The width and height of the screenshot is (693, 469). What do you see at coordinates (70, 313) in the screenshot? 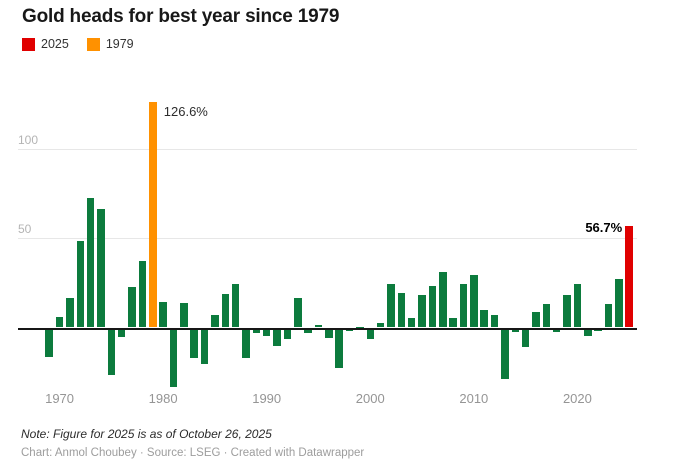
I see `bar-1971` at bounding box center [70, 313].